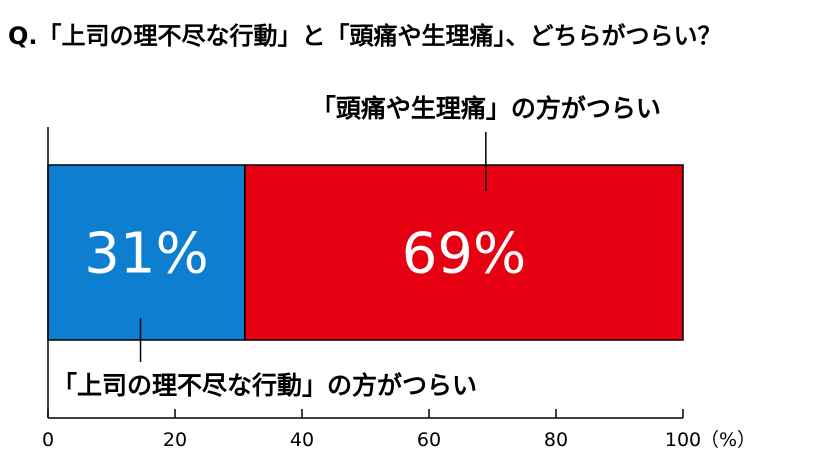  What do you see at coordinates (429, 440) in the screenshot?
I see `x-tick-label-60: 60` at bounding box center [429, 440].